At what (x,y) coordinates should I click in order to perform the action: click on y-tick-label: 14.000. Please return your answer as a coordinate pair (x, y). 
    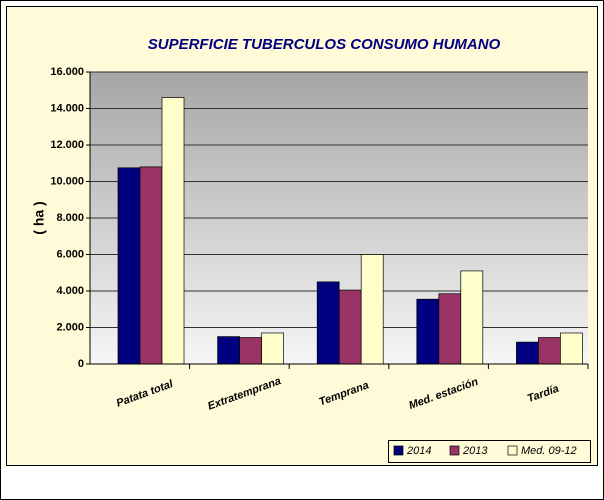
    Looking at the image, I should click on (67, 108).